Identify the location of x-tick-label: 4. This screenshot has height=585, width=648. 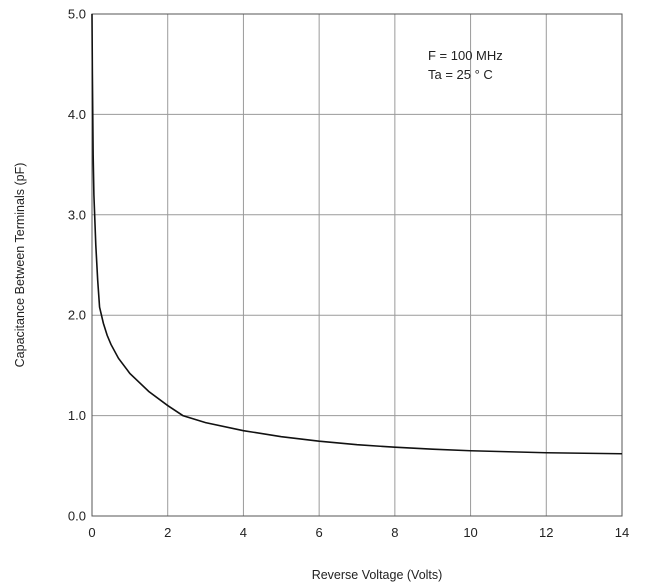
(243, 532).